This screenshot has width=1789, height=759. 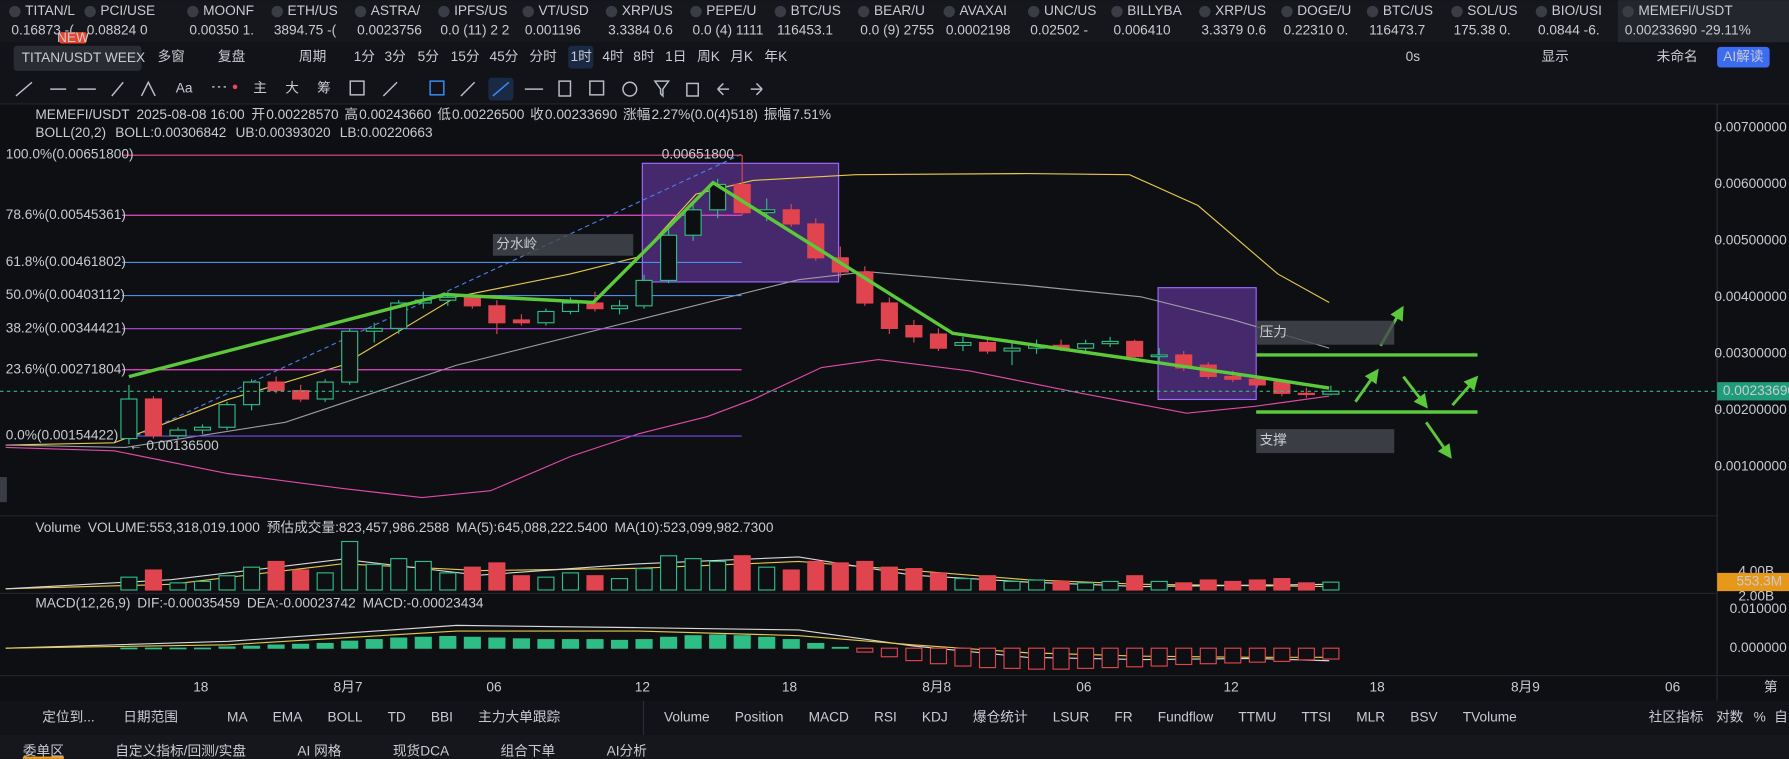 What do you see at coordinates (829, 716) in the screenshot?
I see `sub-indicator: MACD` at bounding box center [829, 716].